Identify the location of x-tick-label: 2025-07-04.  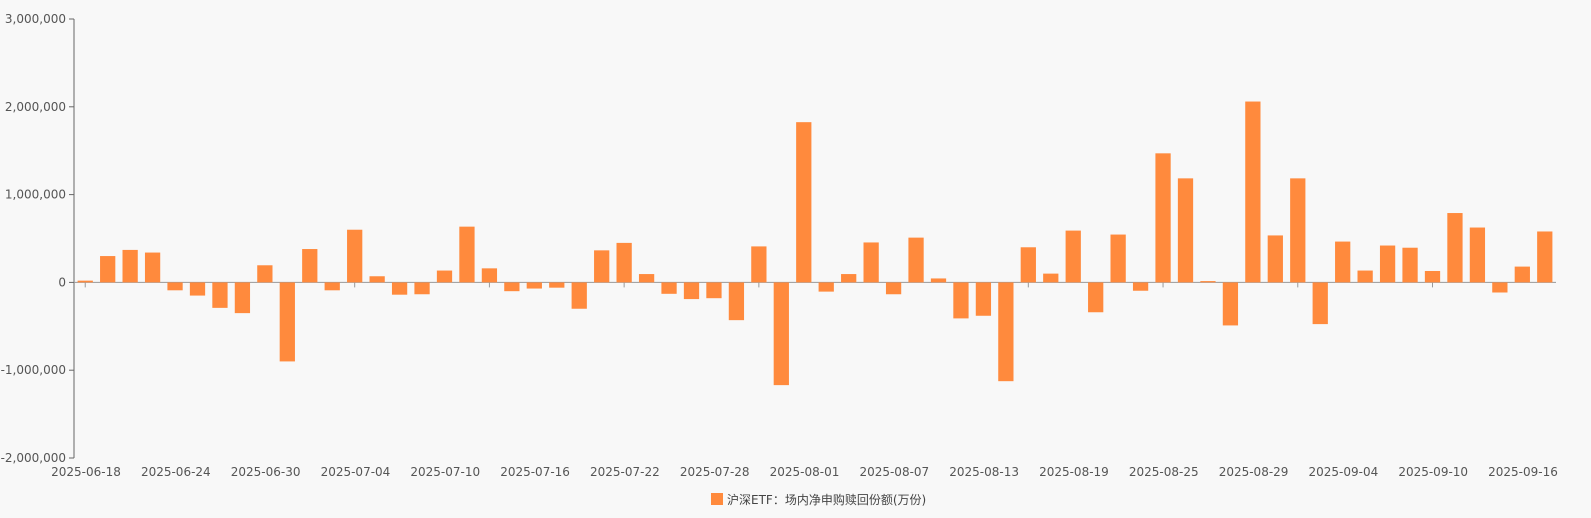
(356, 472).